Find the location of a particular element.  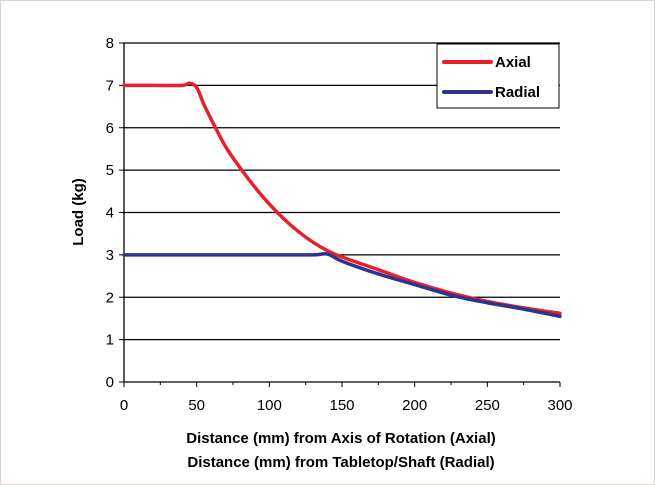

x-tick-label-250: 250 is located at coordinates (487, 405).